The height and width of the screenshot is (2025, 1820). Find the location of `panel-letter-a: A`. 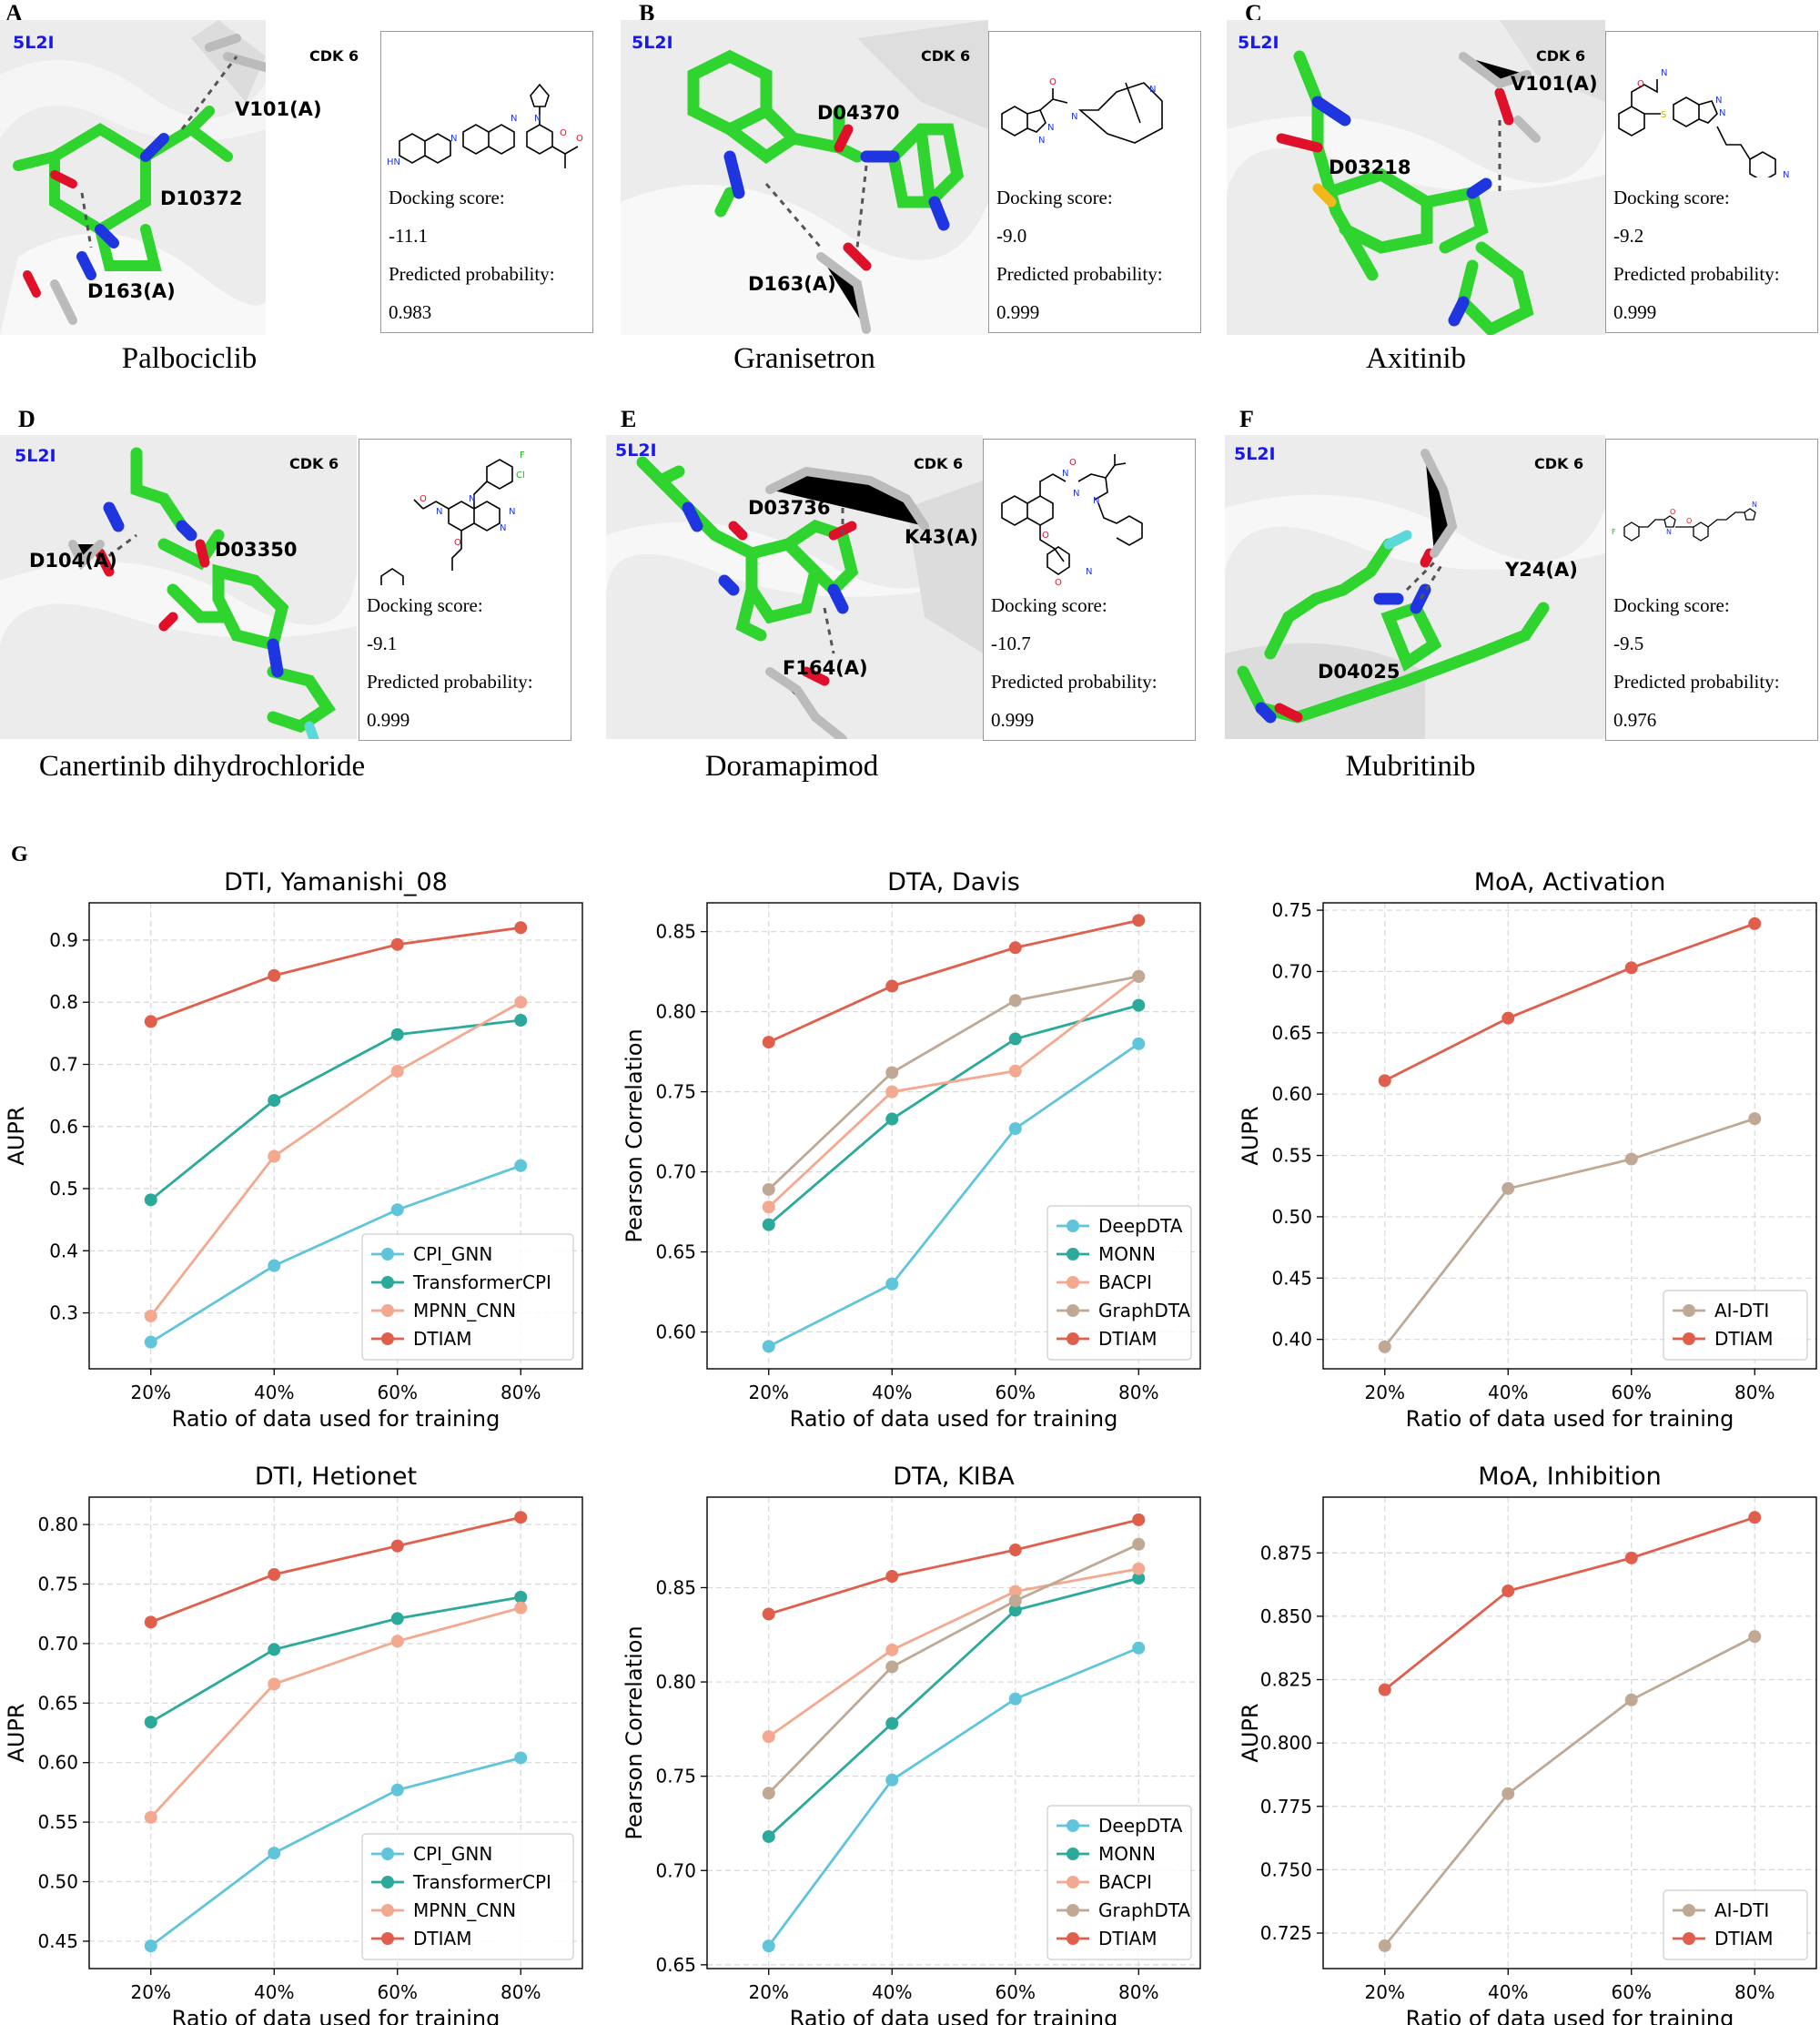

panel-letter-a: A is located at coordinates (14, 13).